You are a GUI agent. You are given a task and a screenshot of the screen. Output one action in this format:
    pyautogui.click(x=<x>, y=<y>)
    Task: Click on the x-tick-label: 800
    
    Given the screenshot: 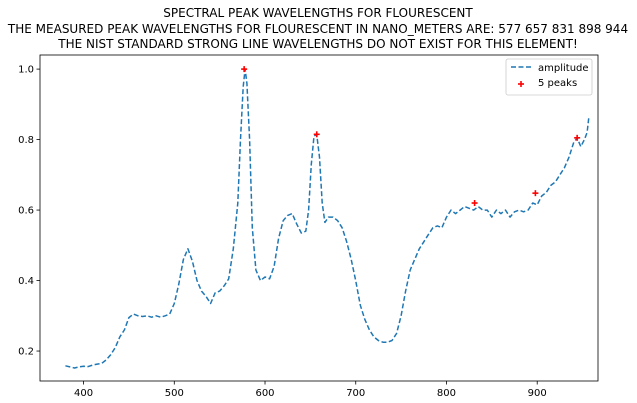 What is the action you would take?
    pyautogui.click(x=446, y=393)
    